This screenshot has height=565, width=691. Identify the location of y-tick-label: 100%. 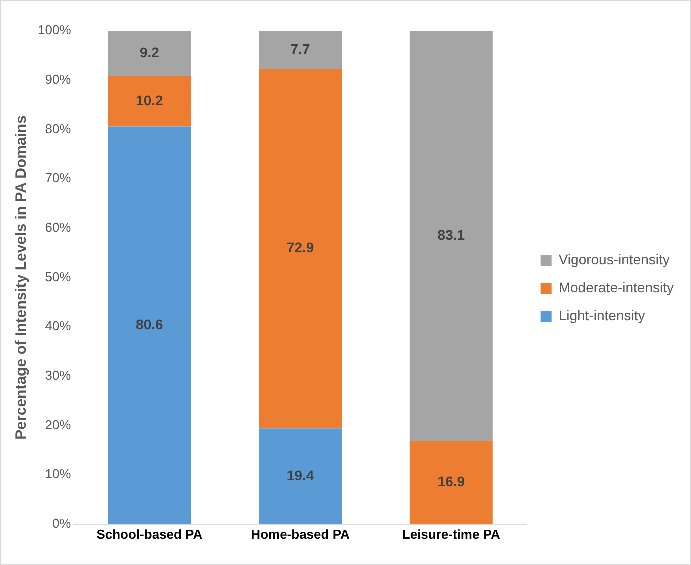
(55, 30).